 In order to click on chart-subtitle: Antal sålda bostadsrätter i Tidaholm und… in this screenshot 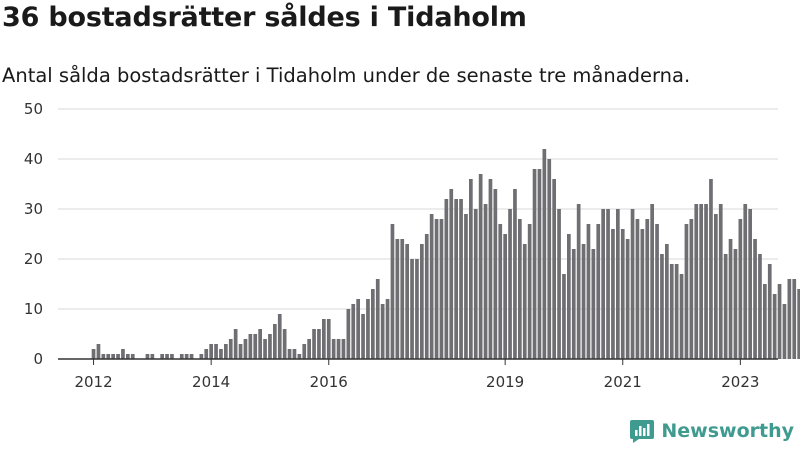, I will do `click(346, 75)`.